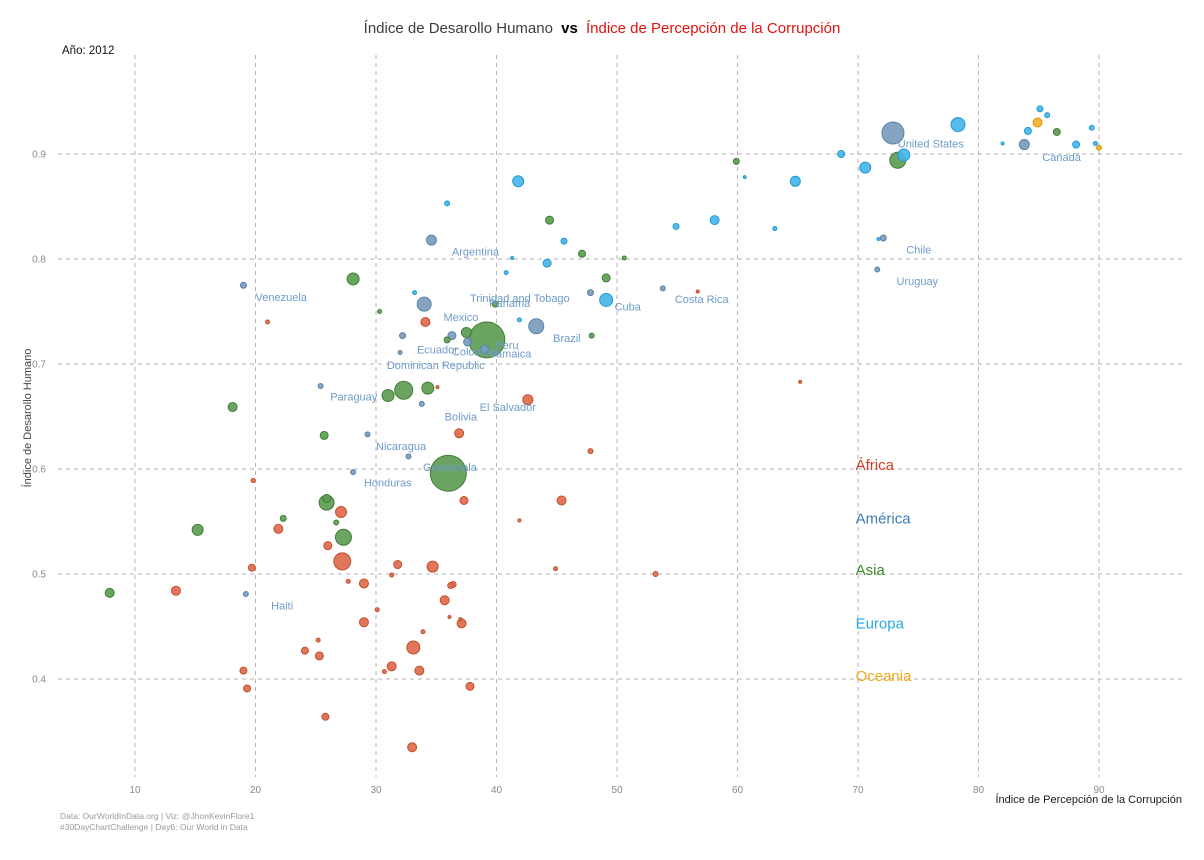  What do you see at coordinates (475, 352) in the screenshot?
I see `country-label: Colombia` at bounding box center [475, 352].